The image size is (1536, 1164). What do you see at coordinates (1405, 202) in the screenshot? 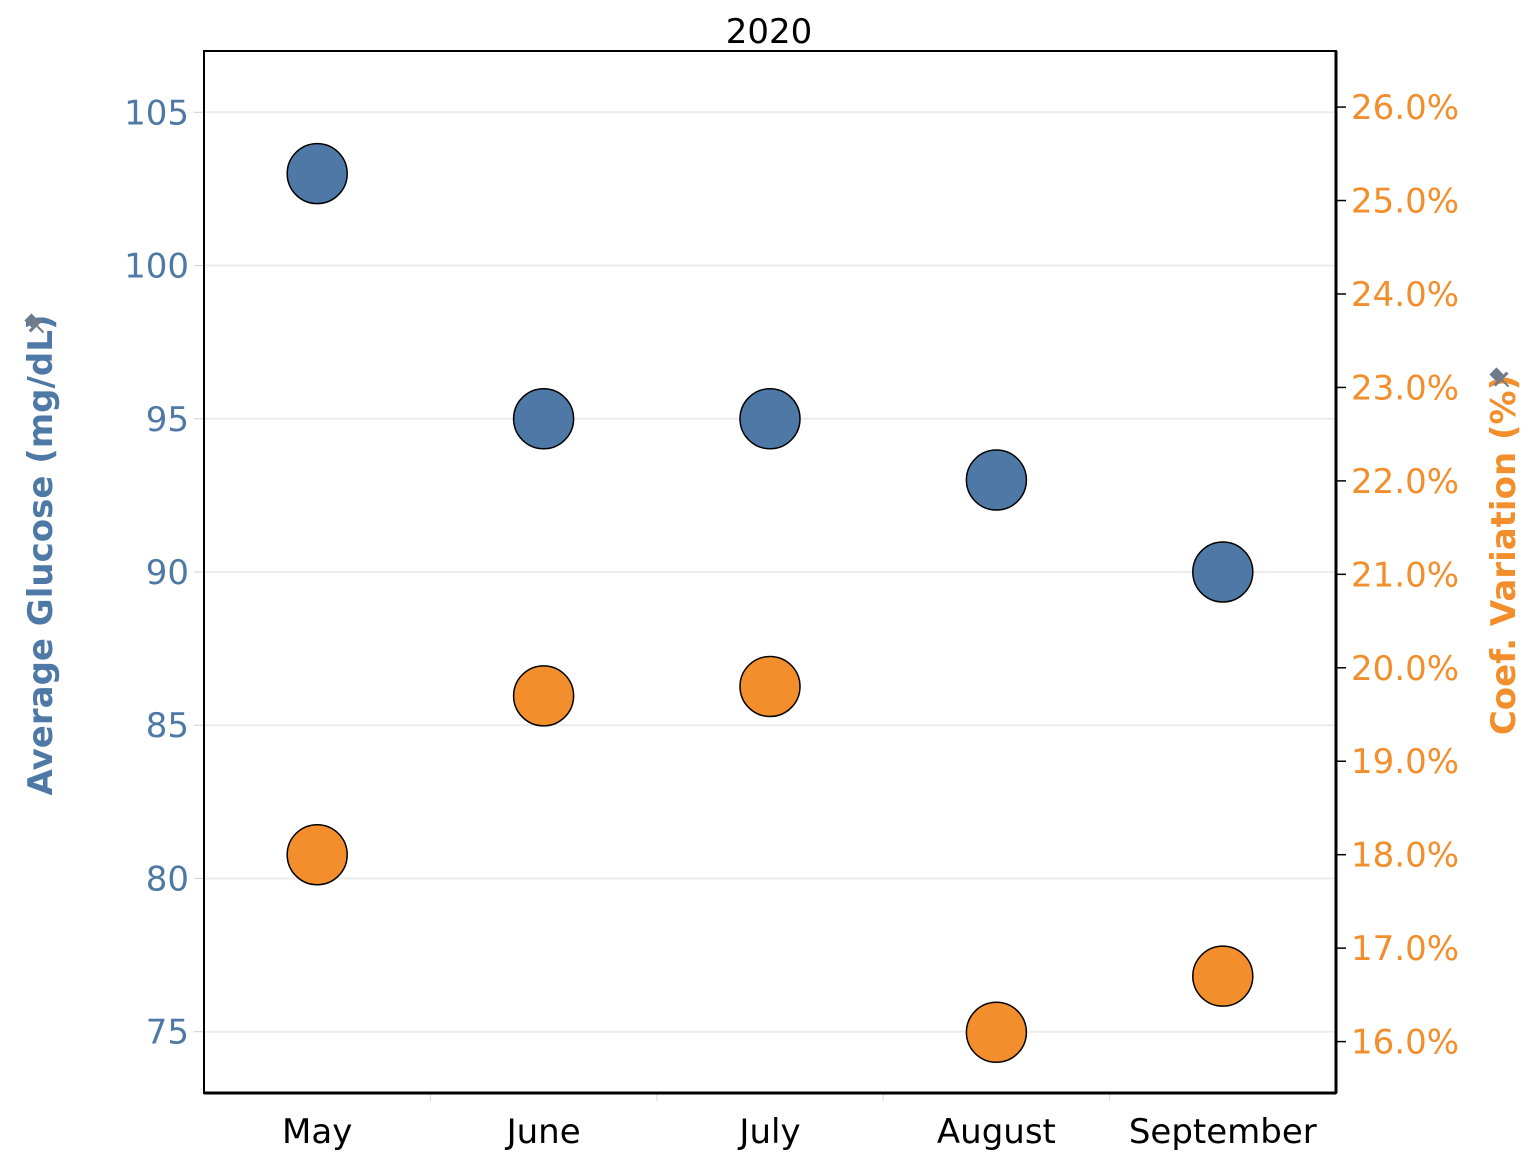
I see `right-tick-label: 25.0%` at bounding box center [1405, 202].